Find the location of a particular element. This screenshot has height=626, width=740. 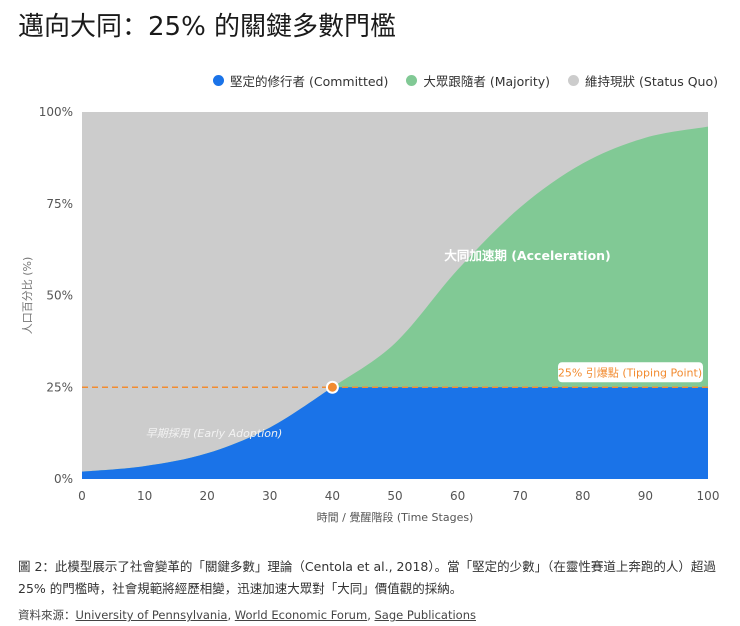

x-tick-label: 0 is located at coordinates (82, 496).